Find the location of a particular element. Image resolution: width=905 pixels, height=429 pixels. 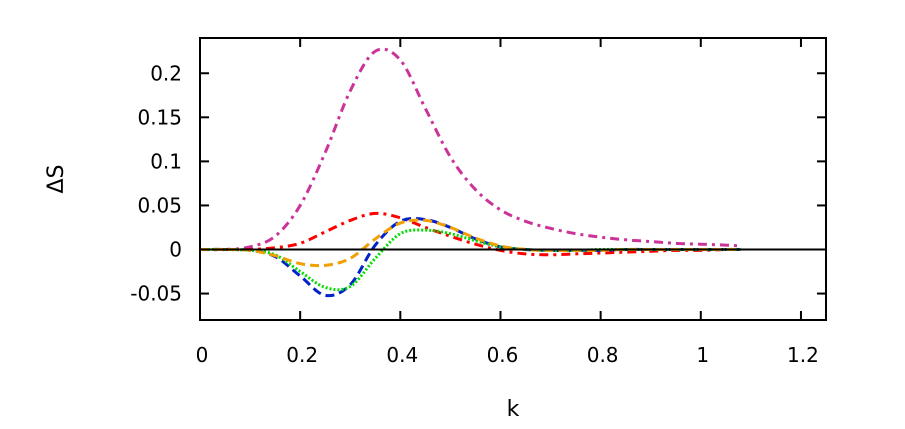

y-axis-label: ΔS is located at coordinates (56, 178).